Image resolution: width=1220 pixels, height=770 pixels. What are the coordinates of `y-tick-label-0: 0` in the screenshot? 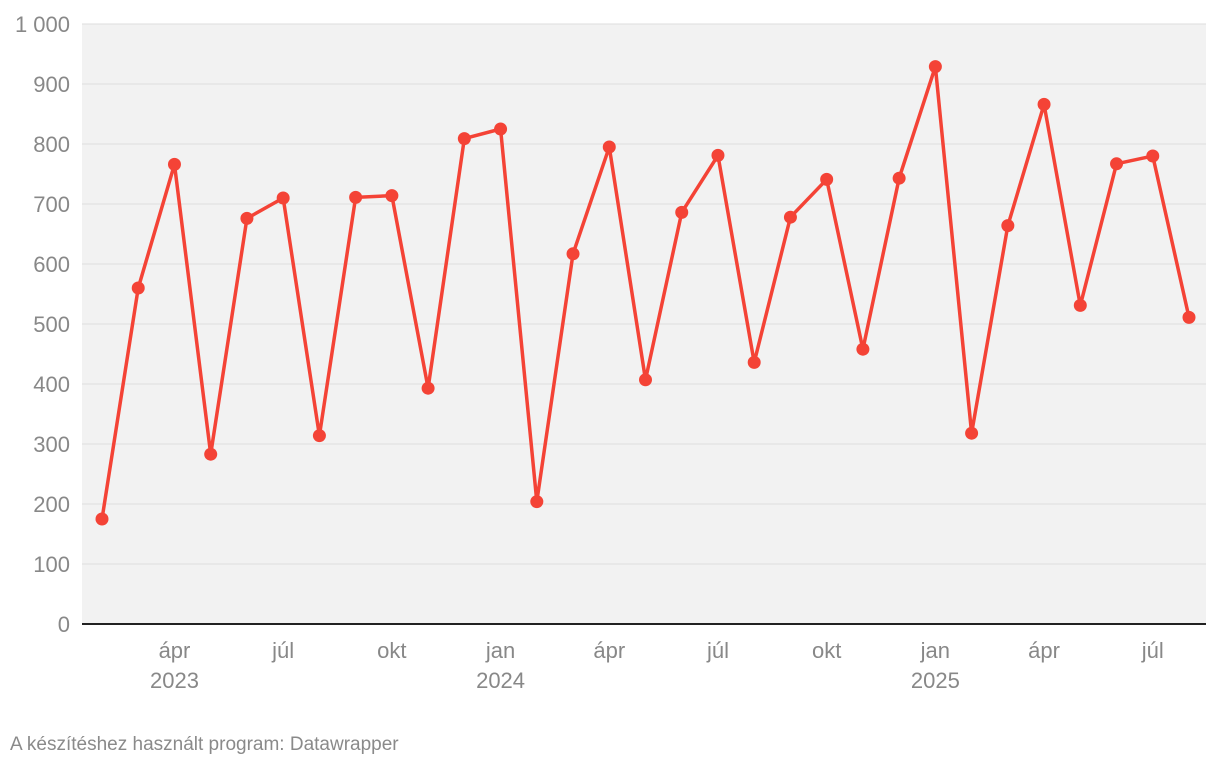 It's located at (64, 624).